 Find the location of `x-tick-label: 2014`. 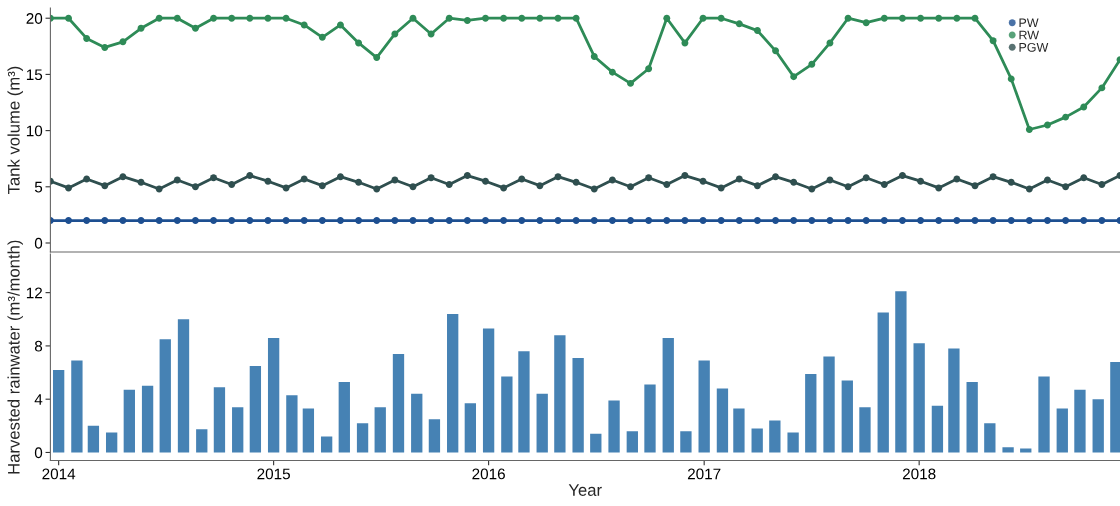

x-tick-label: 2014 is located at coordinates (59, 474).